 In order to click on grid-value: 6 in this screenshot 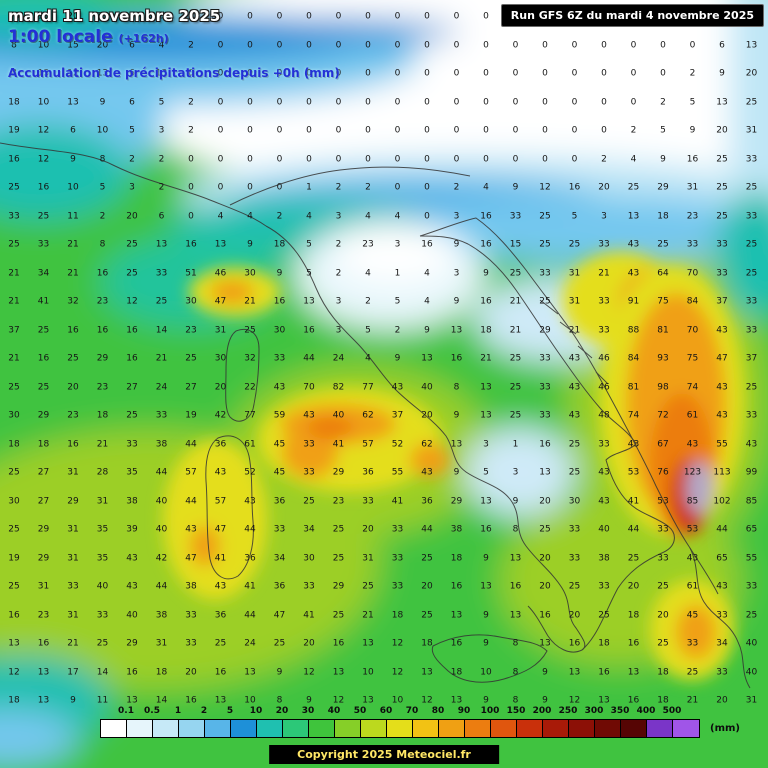, I will do `click(161, 16)`.